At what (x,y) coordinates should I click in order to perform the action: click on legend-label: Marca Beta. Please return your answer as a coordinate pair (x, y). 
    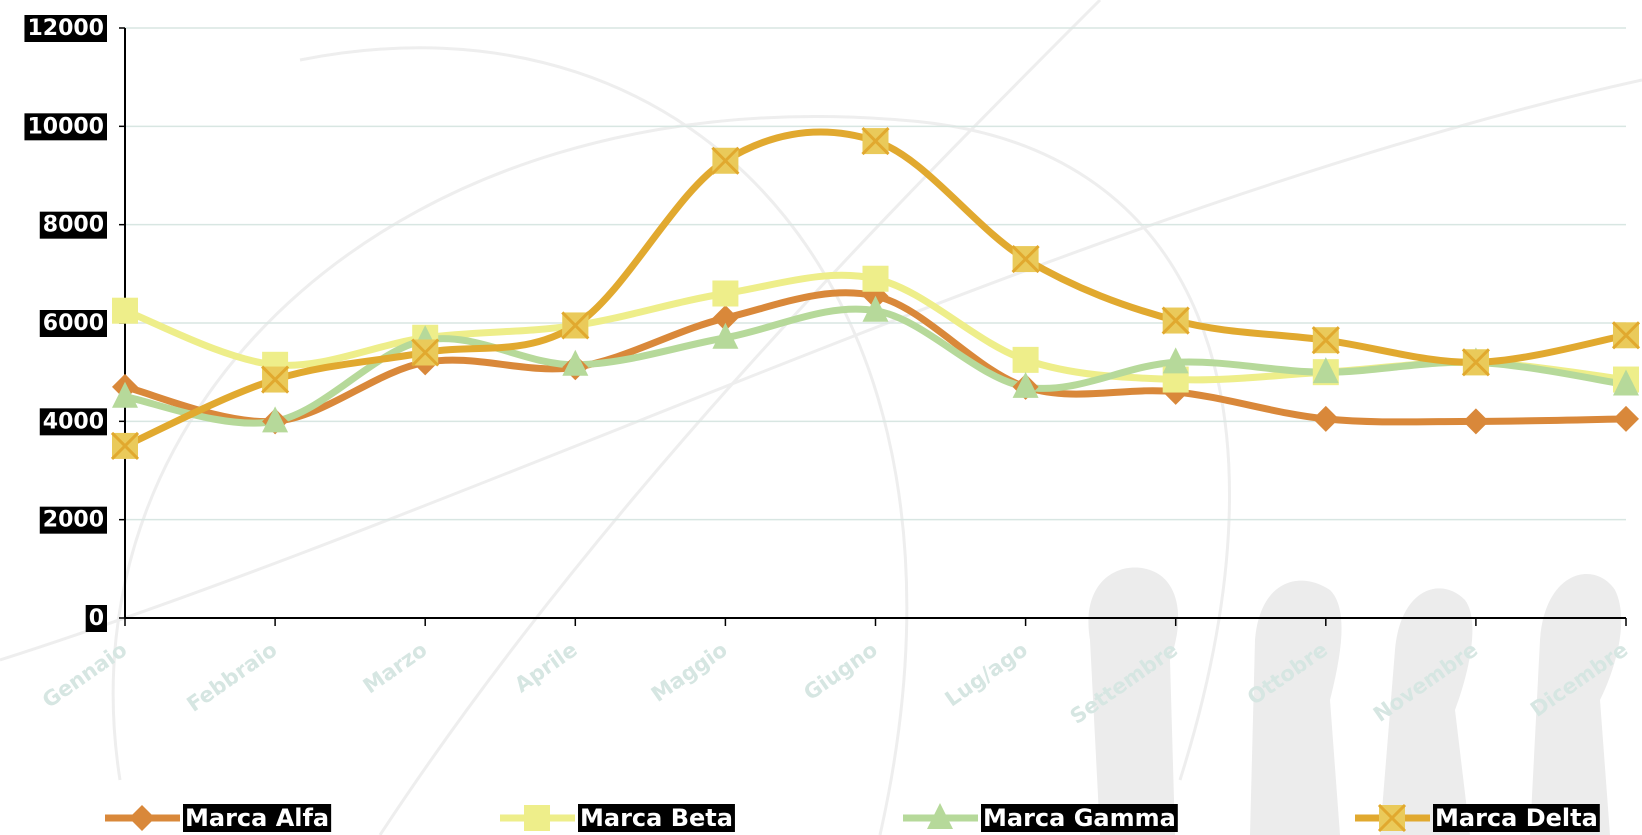
    Looking at the image, I should click on (656, 818).